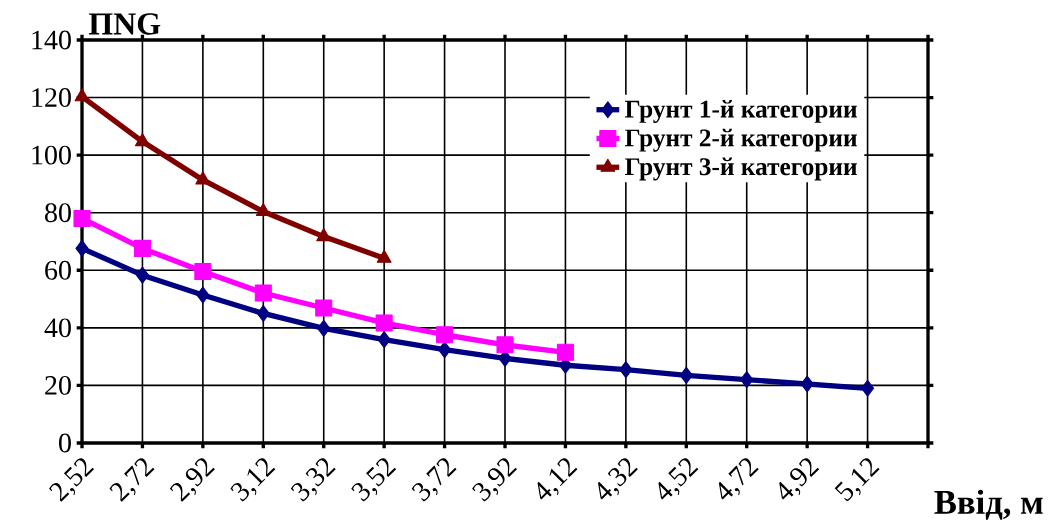 The image size is (1048, 530). What do you see at coordinates (124, 24) in the screenshot?
I see `y-axis-title: ПNG` at bounding box center [124, 24].